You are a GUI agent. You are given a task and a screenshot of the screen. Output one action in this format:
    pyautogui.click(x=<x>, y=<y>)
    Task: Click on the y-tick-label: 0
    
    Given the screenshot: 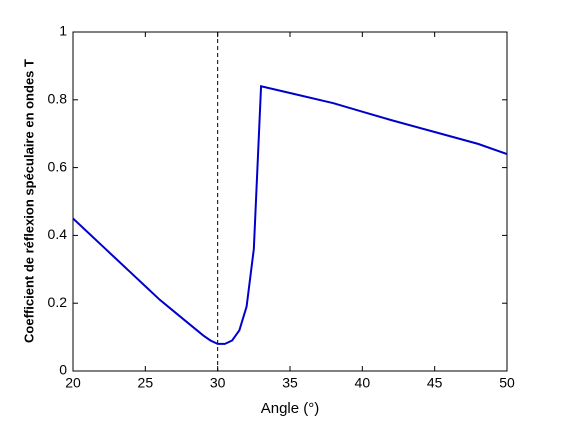 What is the action you would take?
    pyautogui.click(x=63, y=370)
    